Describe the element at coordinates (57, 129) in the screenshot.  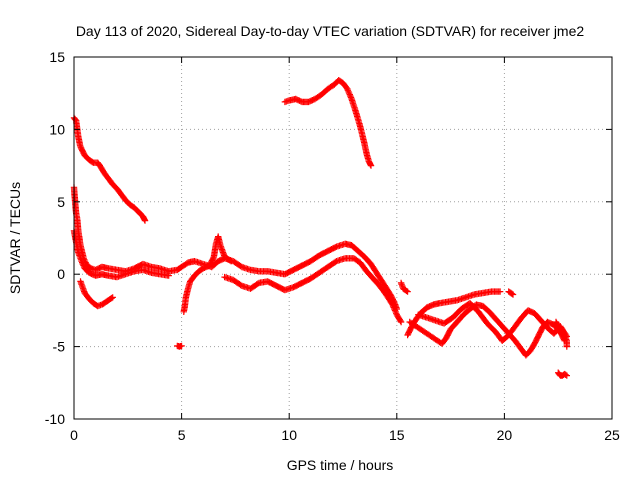
I see `y-tick-label: 10` at that location.